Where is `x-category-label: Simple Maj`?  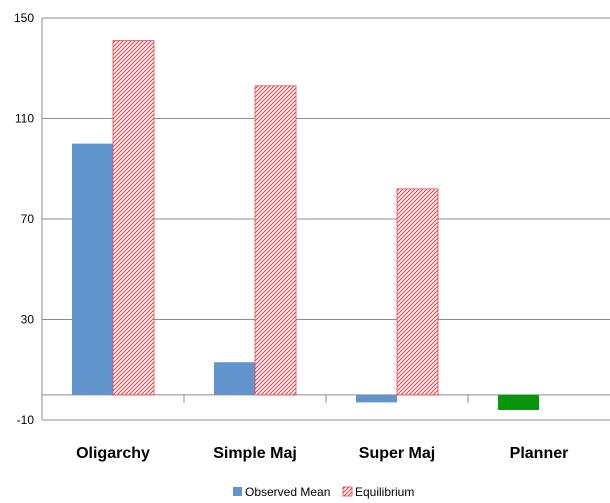
x-category-label: Simple Maj is located at coordinates (255, 453).